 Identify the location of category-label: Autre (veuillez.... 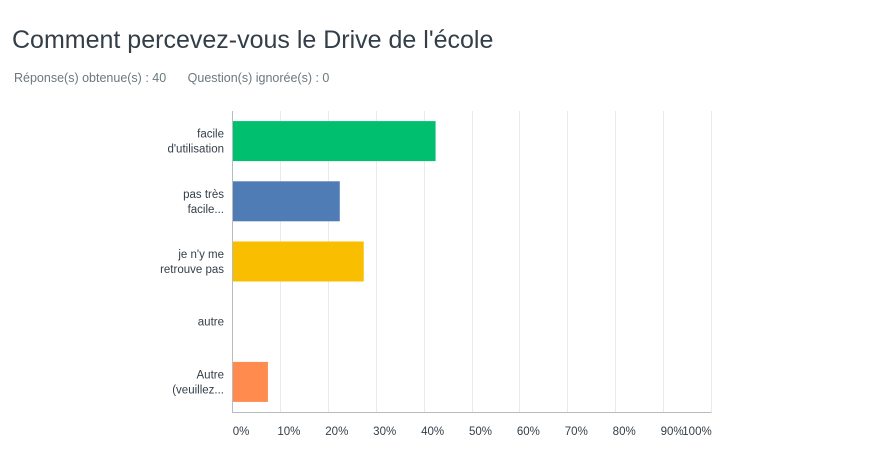
(198, 382).